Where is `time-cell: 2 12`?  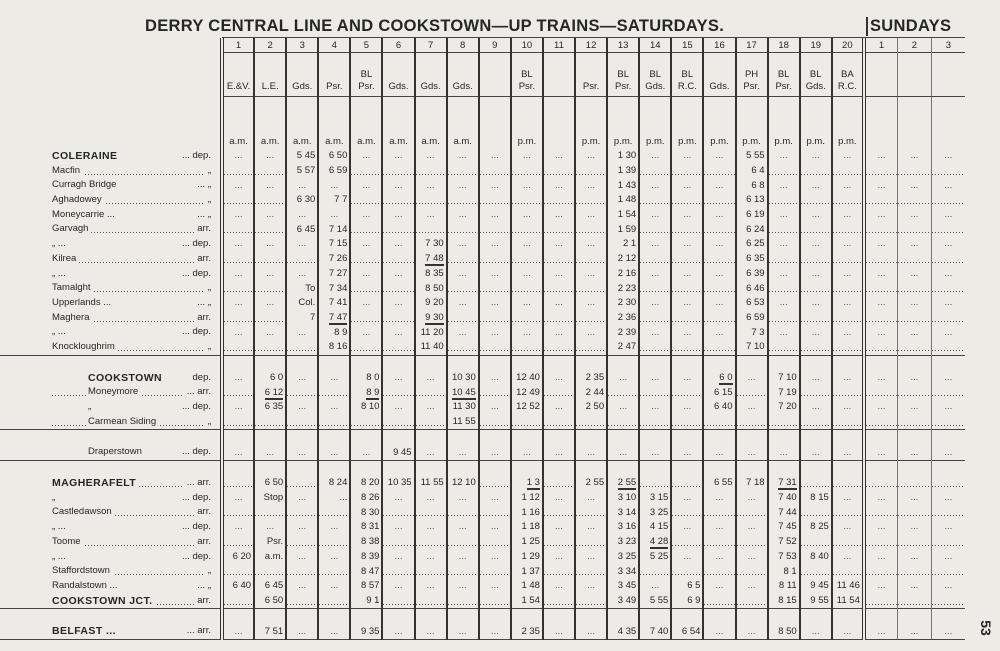 time-cell: 2 12 is located at coordinates (623, 259).